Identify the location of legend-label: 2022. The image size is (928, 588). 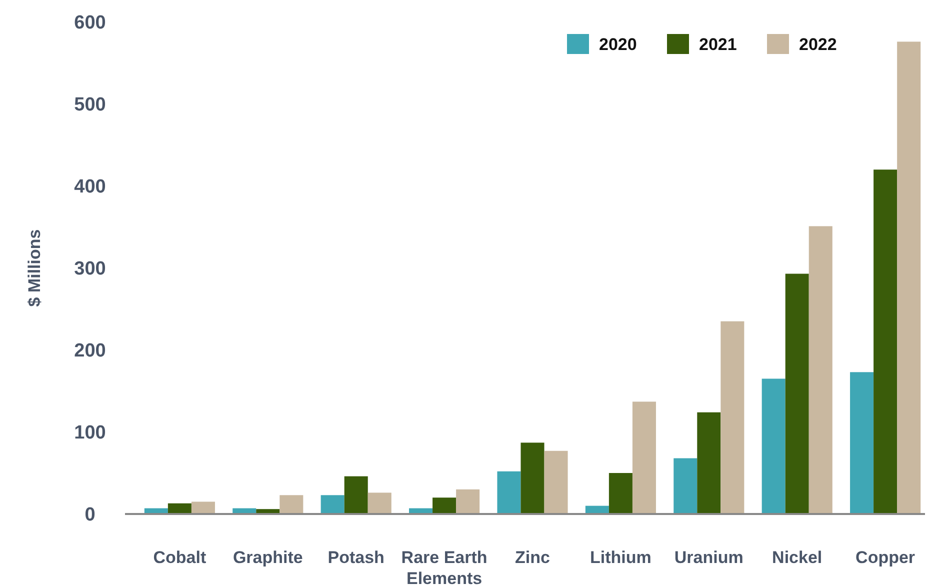
(818, 44).